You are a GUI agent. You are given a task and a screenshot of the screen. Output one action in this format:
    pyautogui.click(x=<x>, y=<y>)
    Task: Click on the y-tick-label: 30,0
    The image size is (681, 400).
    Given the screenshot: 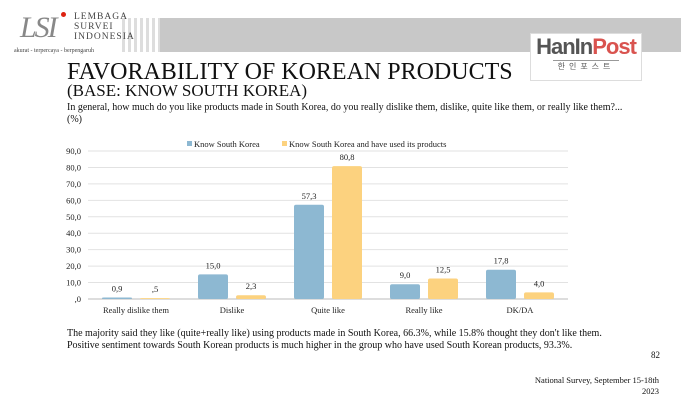 What is the action you would take?
    pyautogui.click(x=73, y=250)
    